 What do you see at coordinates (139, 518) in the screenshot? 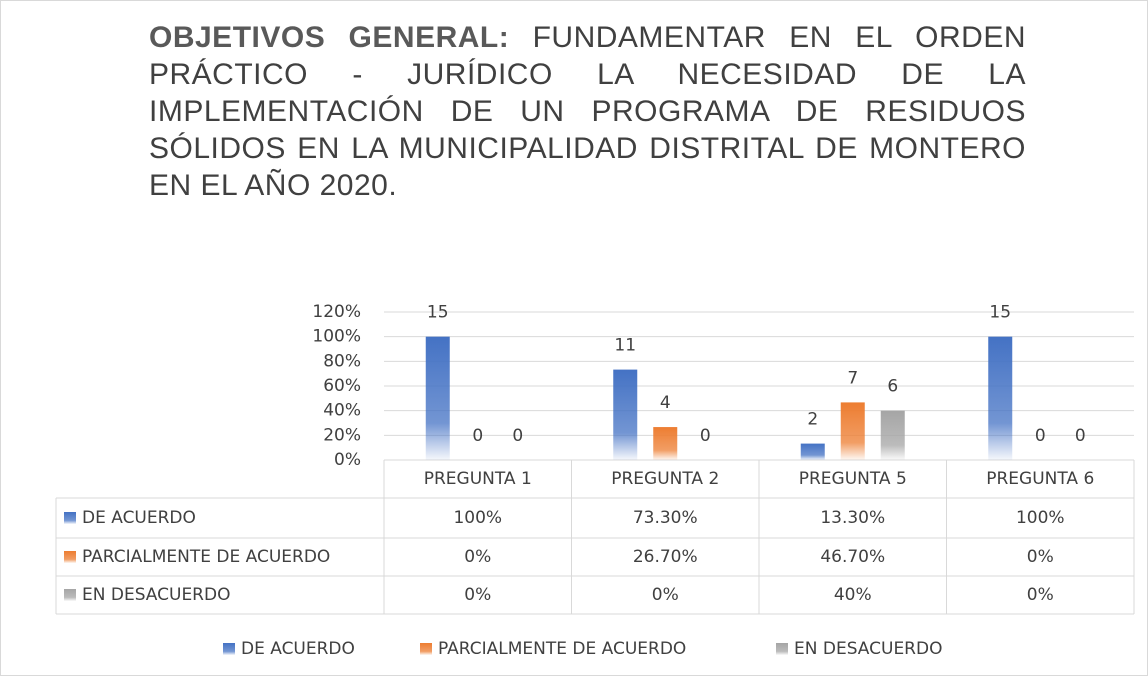
I see `row-header: DE ACUERDO` at bounding box center [139, 518].